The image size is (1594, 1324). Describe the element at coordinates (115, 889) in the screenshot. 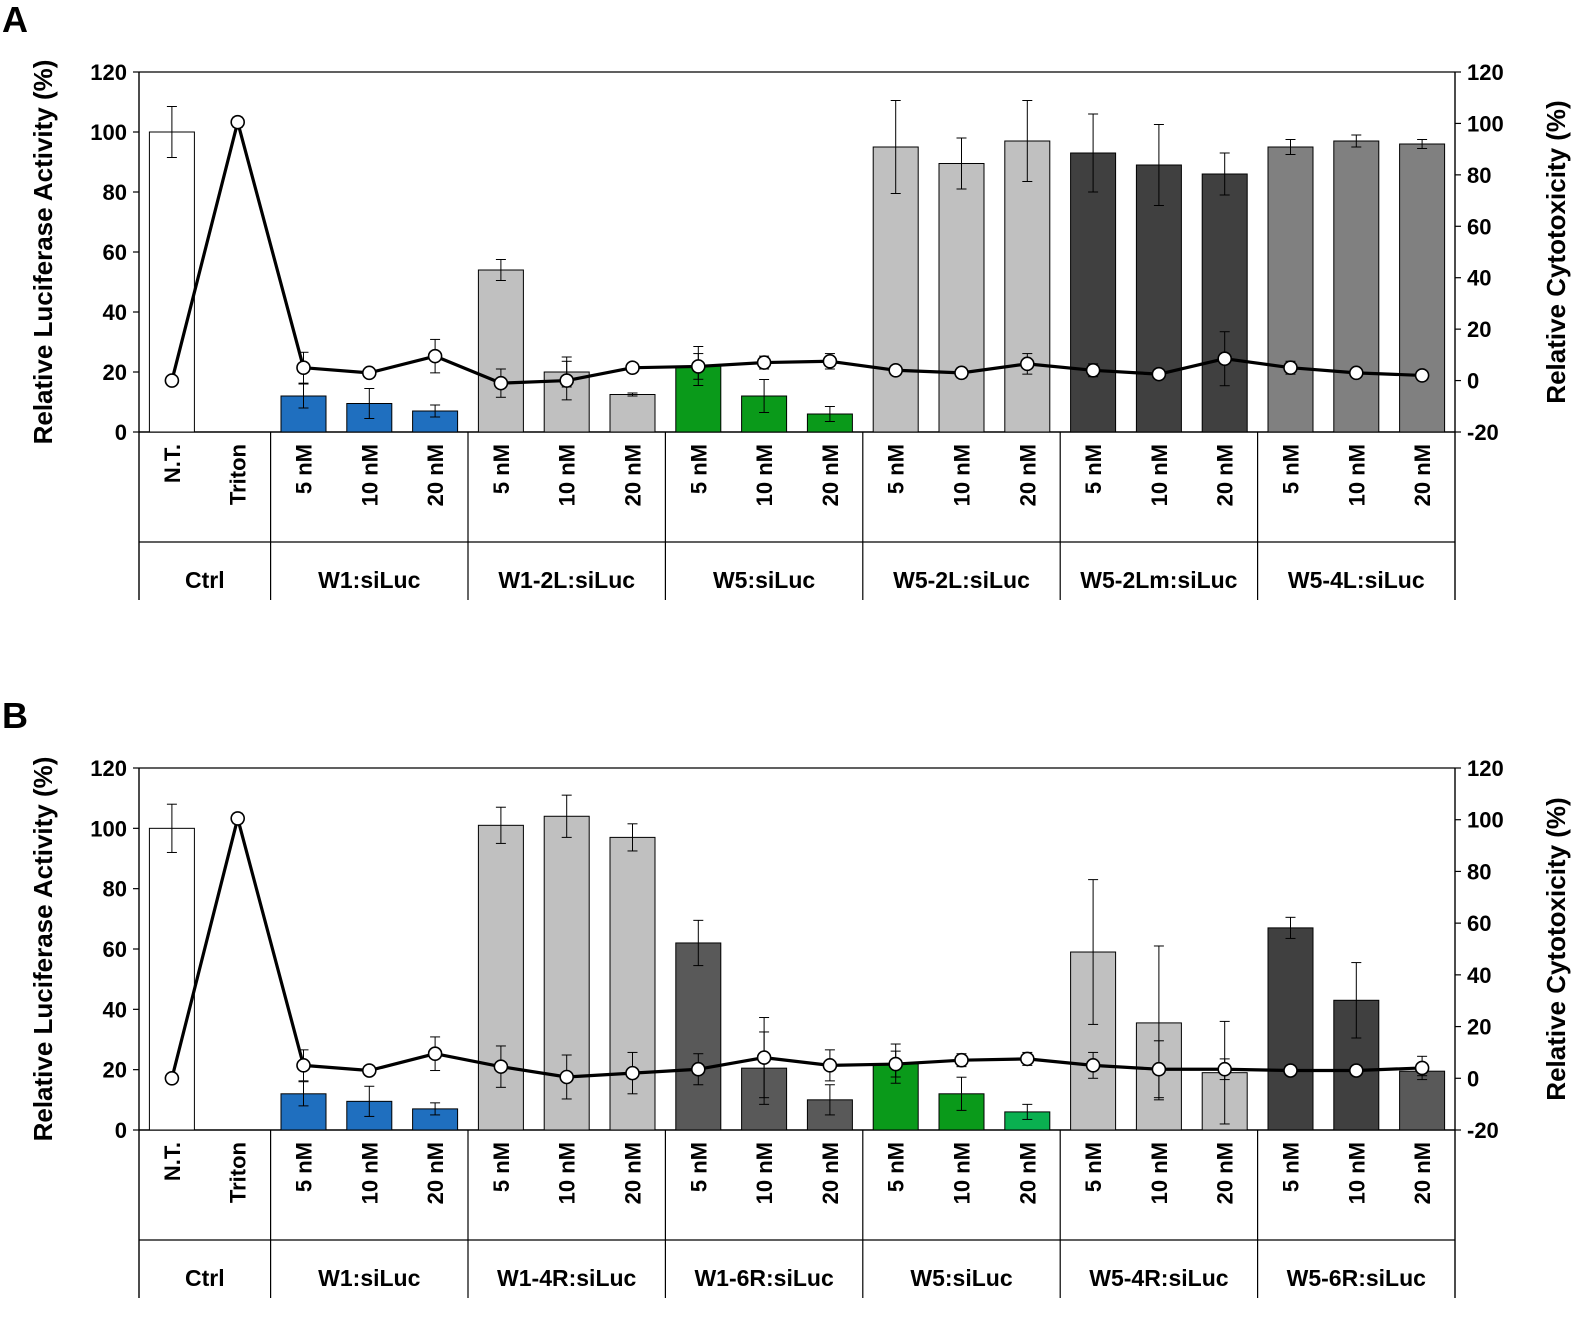

I see `left-tick-label: 80` at that location.